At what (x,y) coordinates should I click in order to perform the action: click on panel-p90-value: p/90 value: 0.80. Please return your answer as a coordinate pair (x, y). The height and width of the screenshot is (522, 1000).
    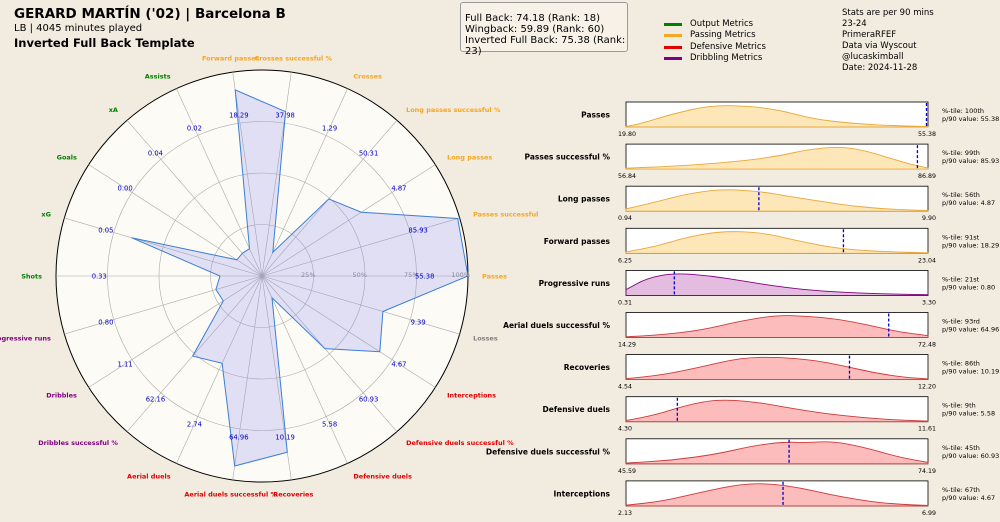
    Looking at the image, I should click on (968, 287).